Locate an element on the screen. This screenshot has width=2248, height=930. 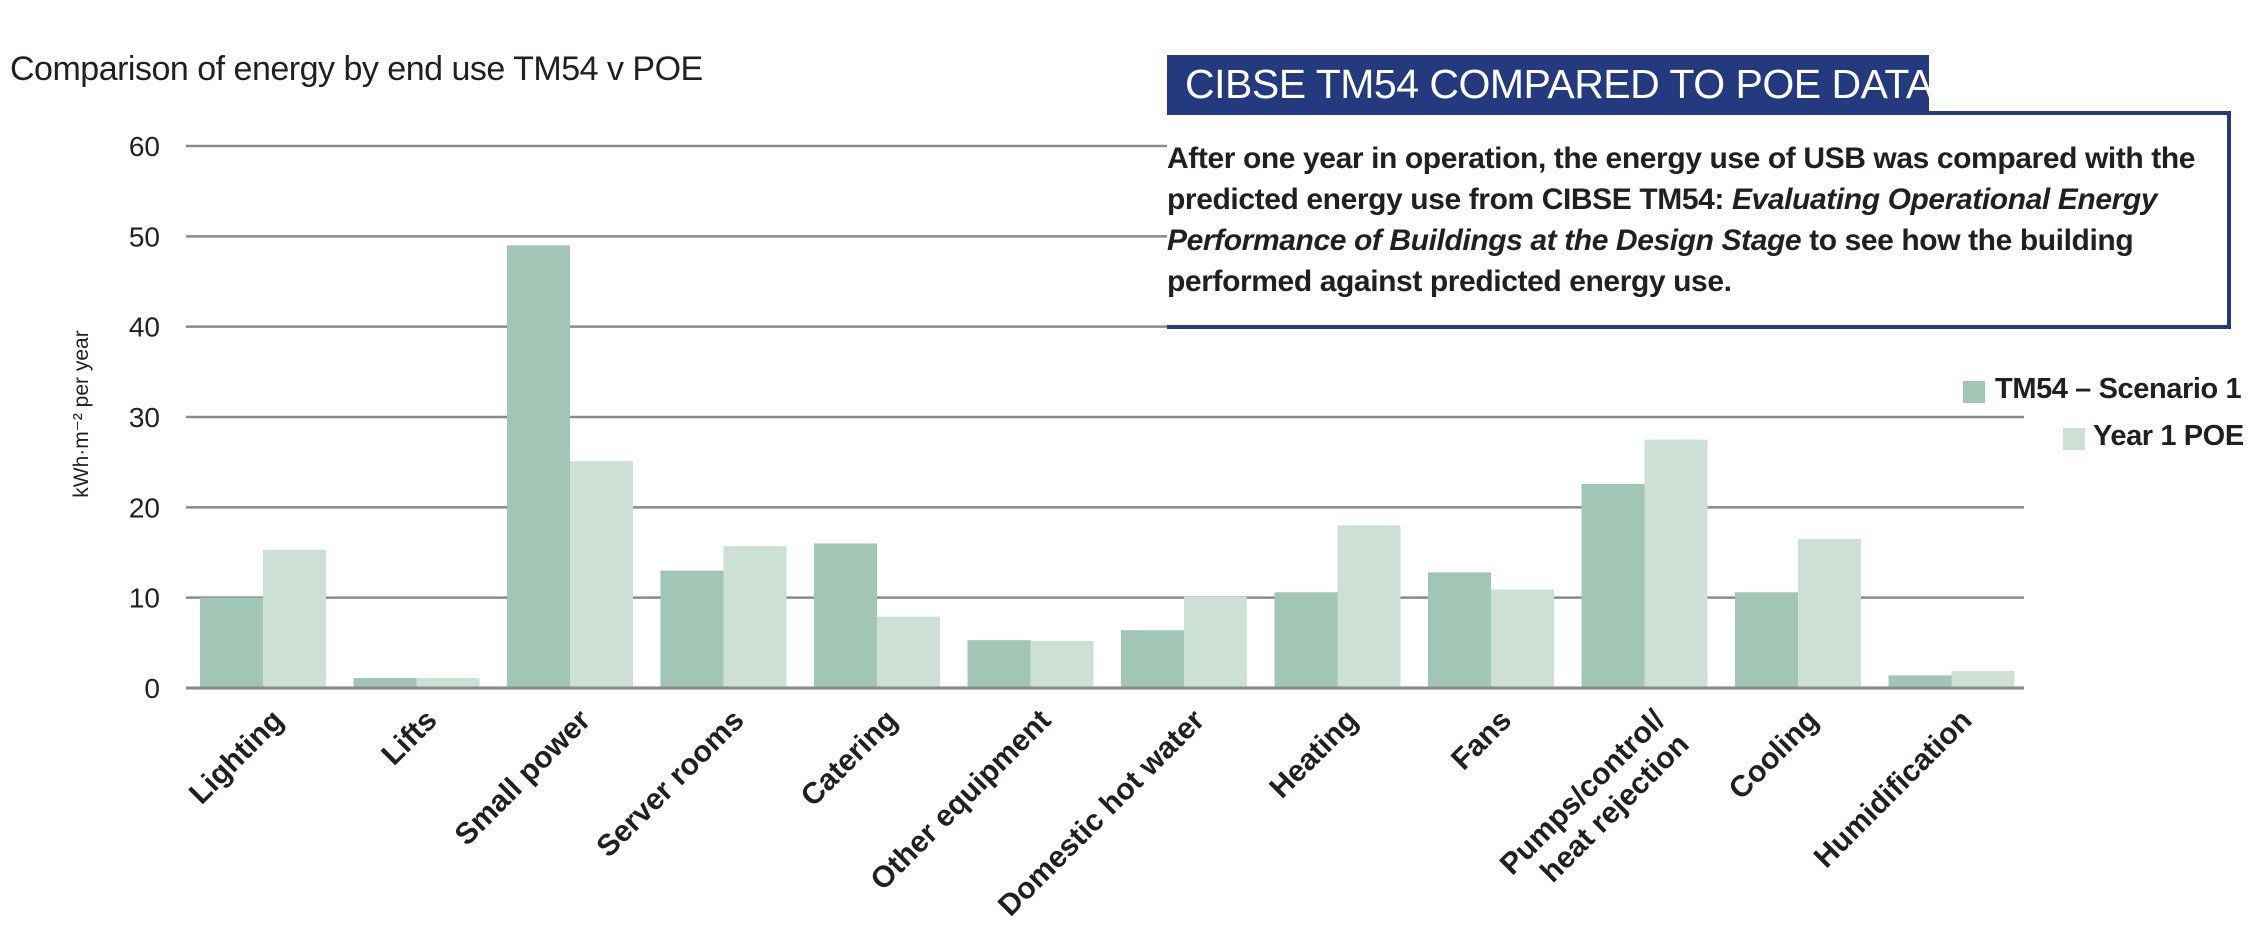
legend-swatch-tm54 is located at coordinates (1974, 392).